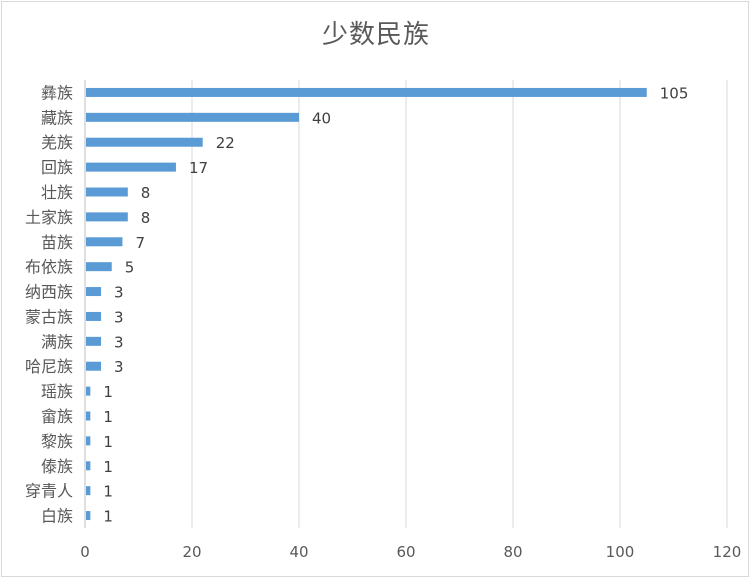  I want to click on data-label: 17, so click(198, 168).